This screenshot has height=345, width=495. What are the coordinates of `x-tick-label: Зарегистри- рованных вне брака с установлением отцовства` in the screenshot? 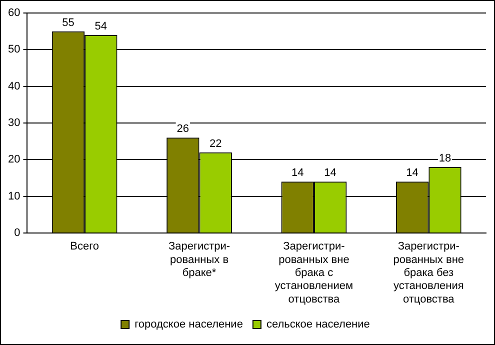 It's located at (314, 273).